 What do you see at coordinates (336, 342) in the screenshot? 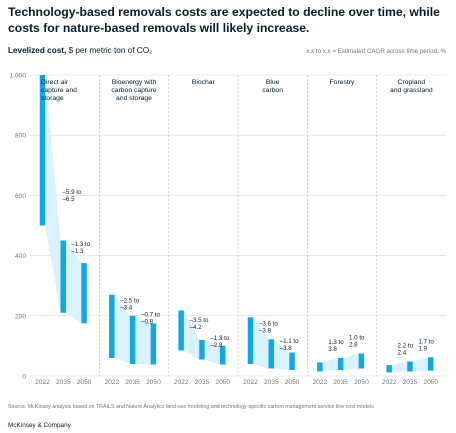
I see `cagr-label: 1.3 to` at bounding box center [336, 342].